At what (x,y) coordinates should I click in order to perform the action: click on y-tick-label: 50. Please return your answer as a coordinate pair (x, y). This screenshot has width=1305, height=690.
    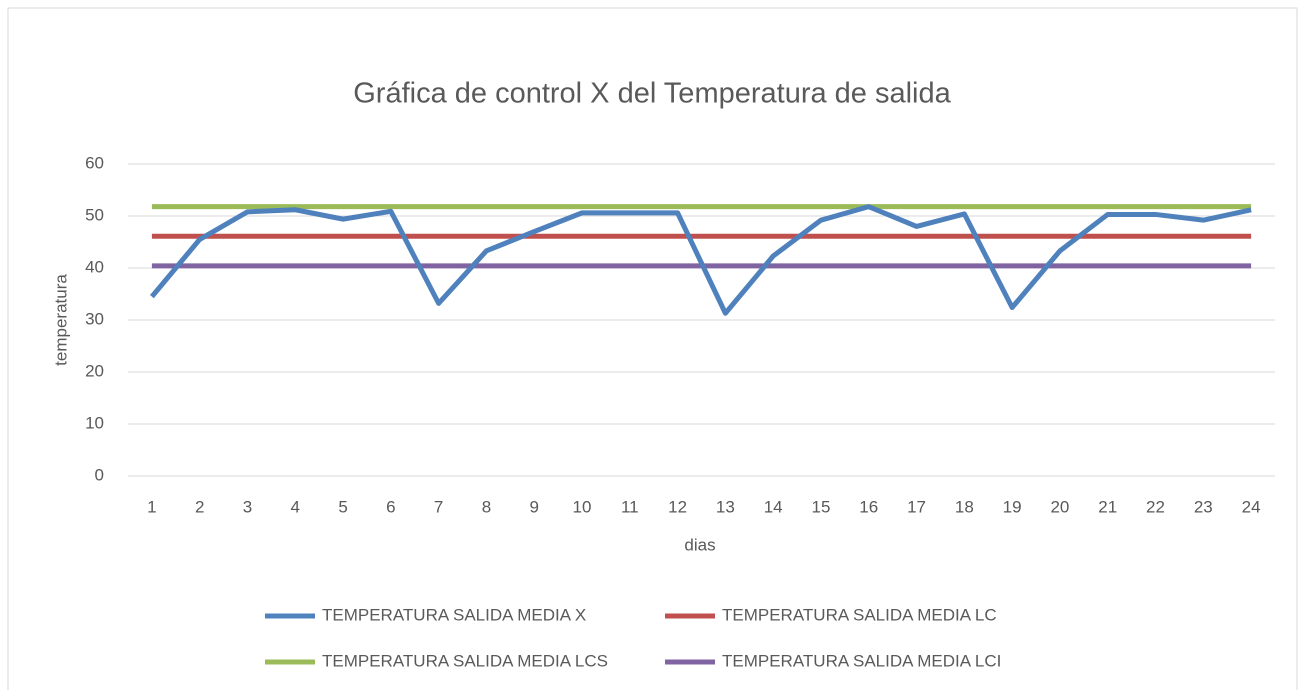
    Looking at the image, I should click on (94, 214).